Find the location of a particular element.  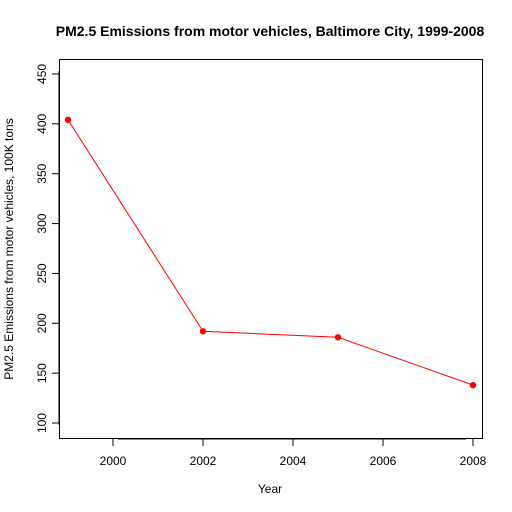

x-tick-label-2002: 2002 is located at coordinates (203, 461).